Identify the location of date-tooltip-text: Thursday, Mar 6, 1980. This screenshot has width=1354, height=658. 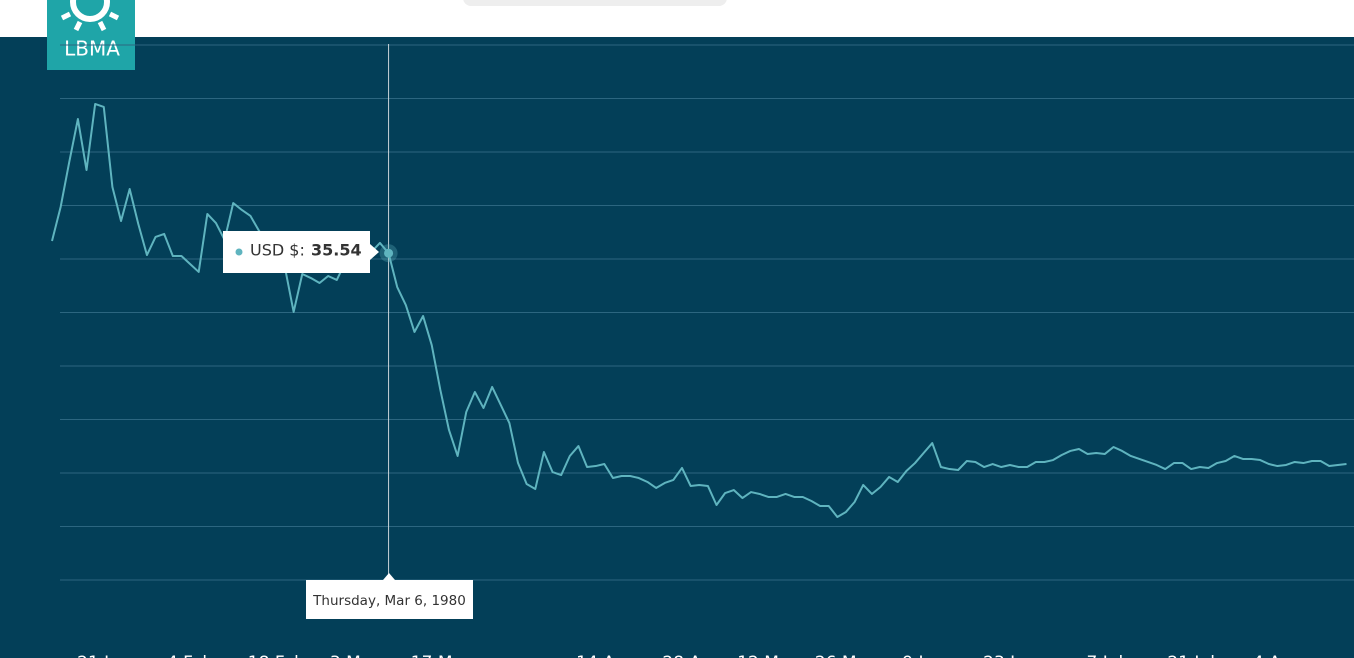
(389, 601).